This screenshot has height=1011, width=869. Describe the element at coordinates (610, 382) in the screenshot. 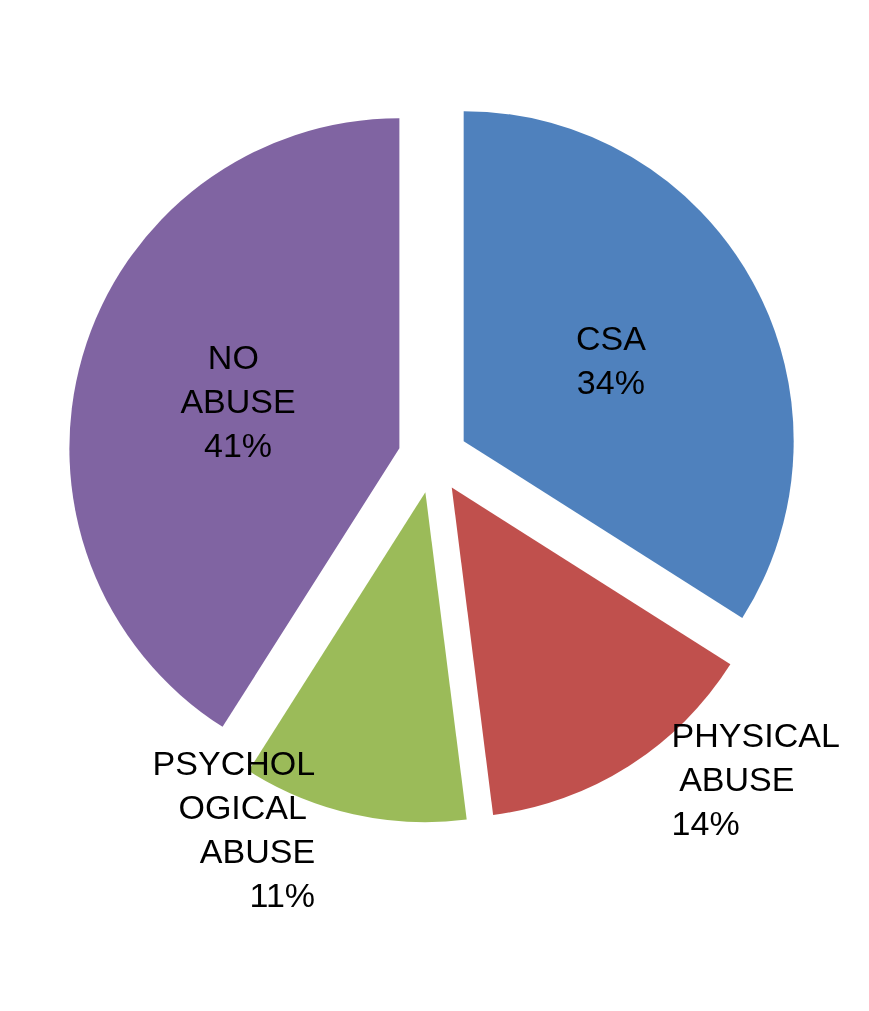

I see `data-label: 34%` at that location.